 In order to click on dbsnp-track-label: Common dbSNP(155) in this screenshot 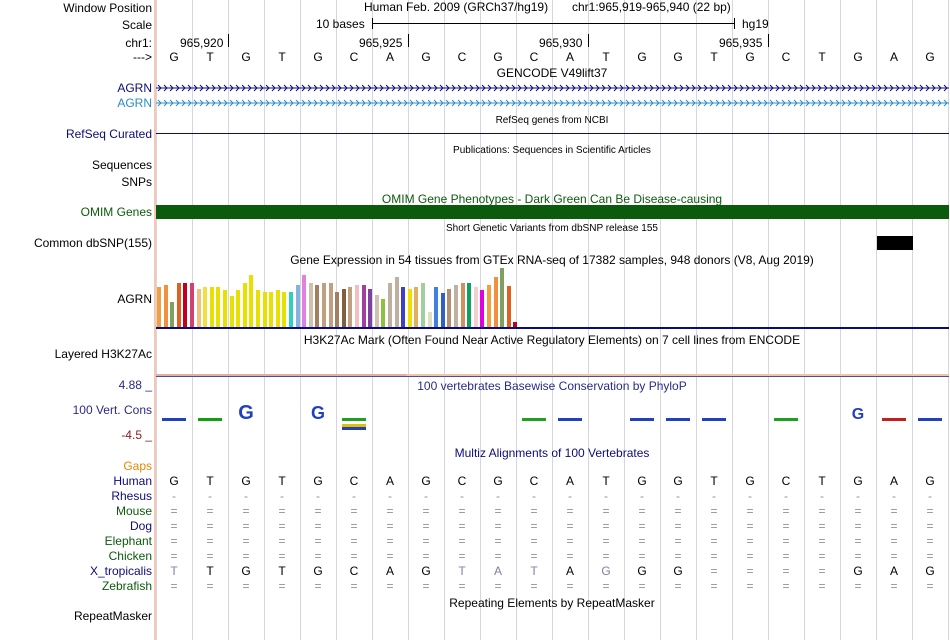, I will do `click(92, 243)`.